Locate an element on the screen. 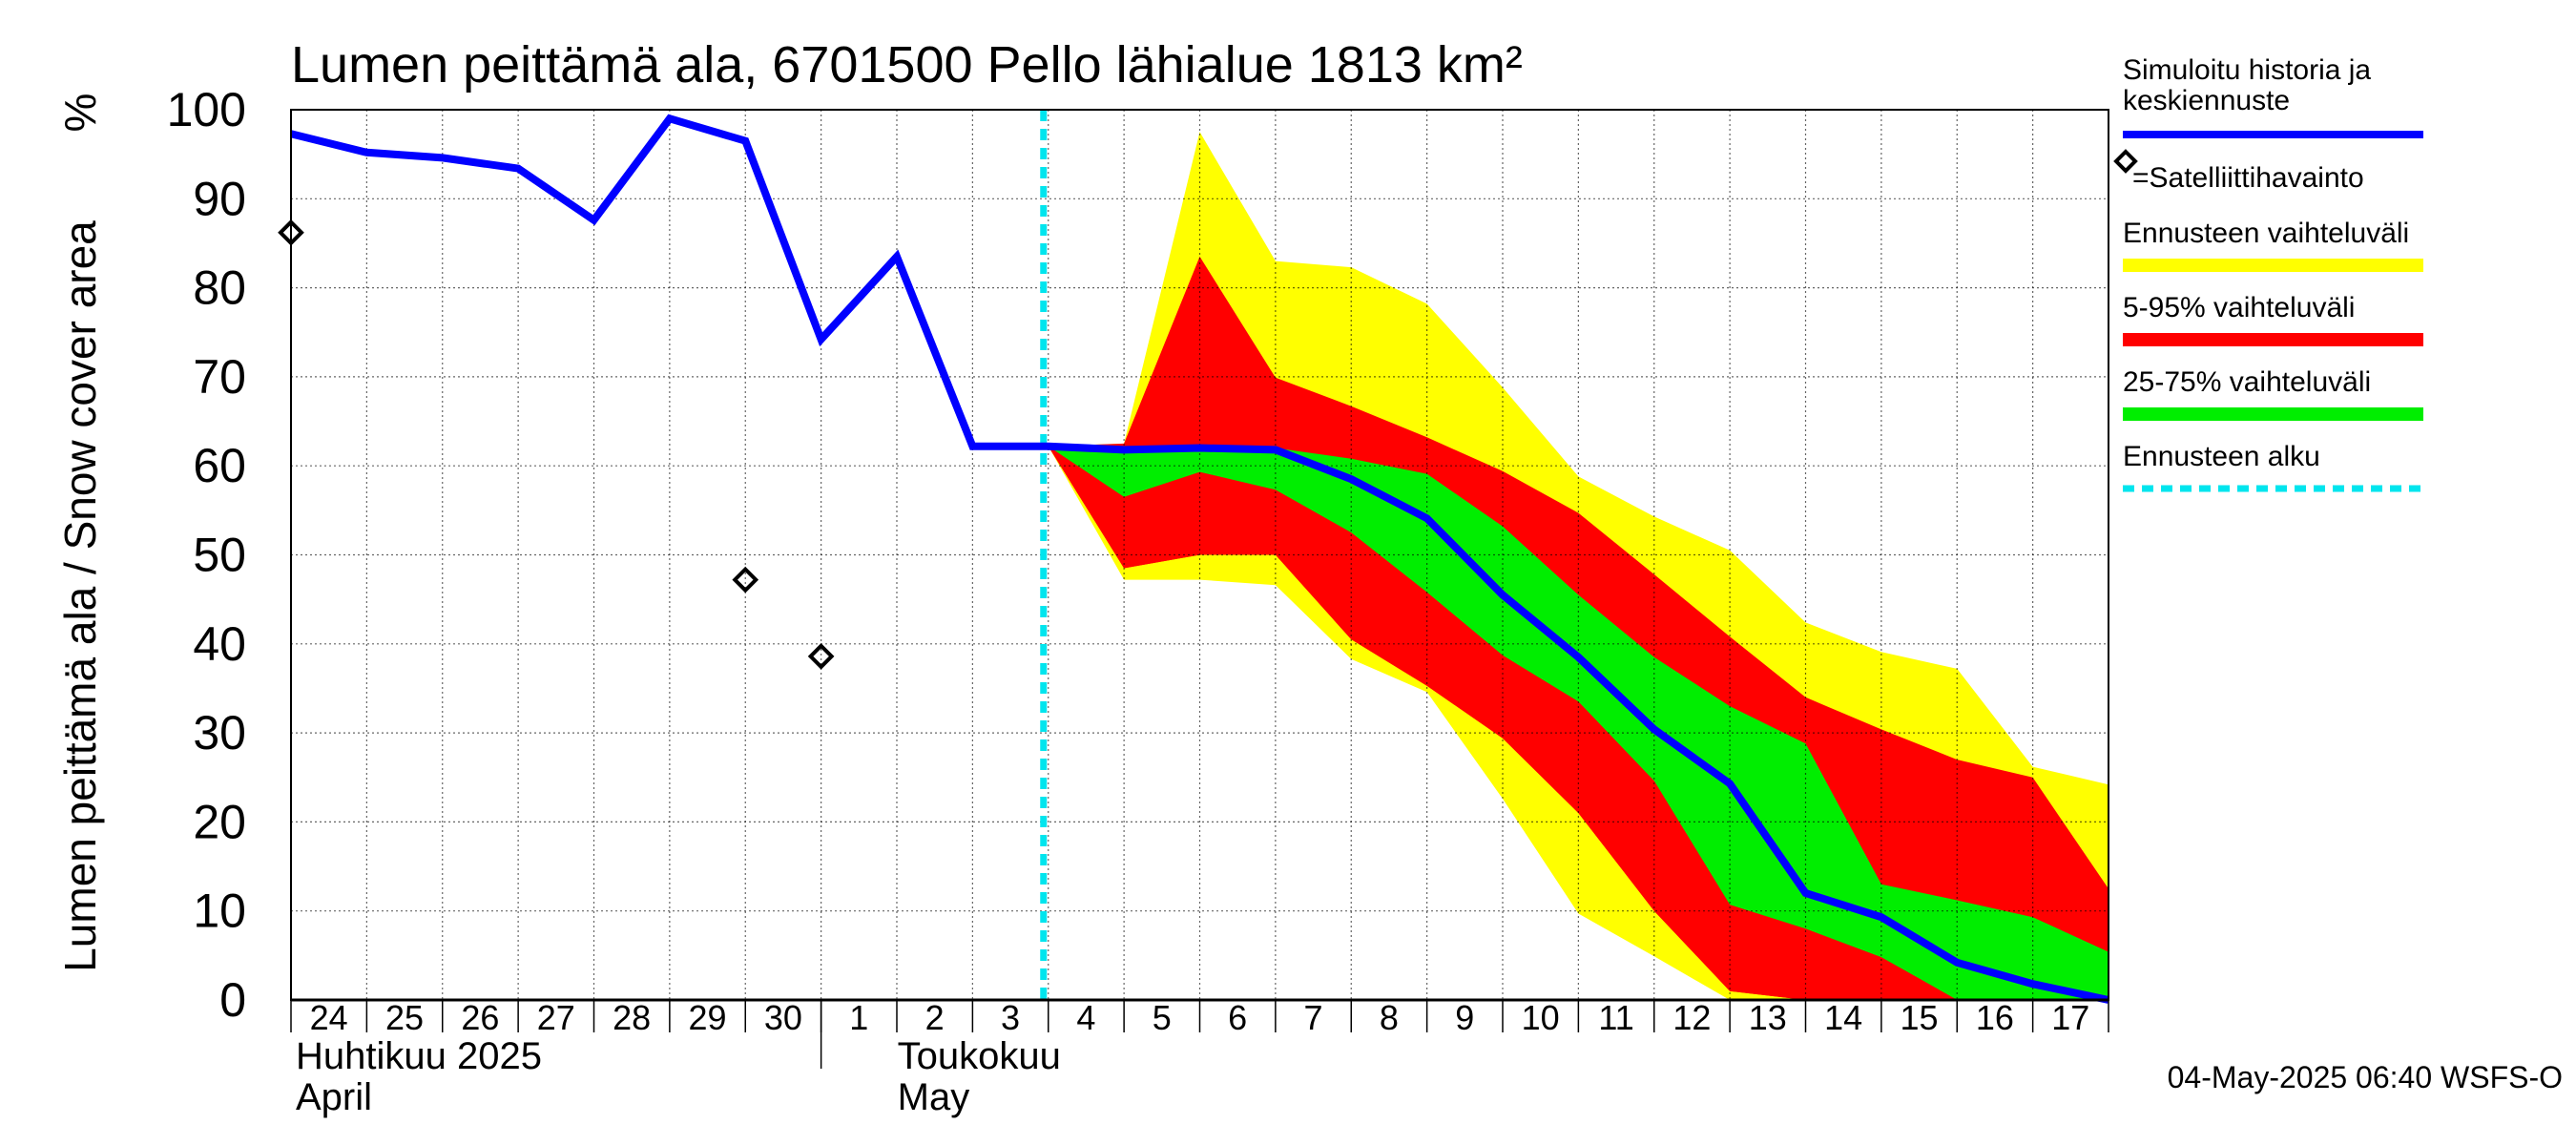  x-tick-label: 27 is located at coordinates (556, 1018).